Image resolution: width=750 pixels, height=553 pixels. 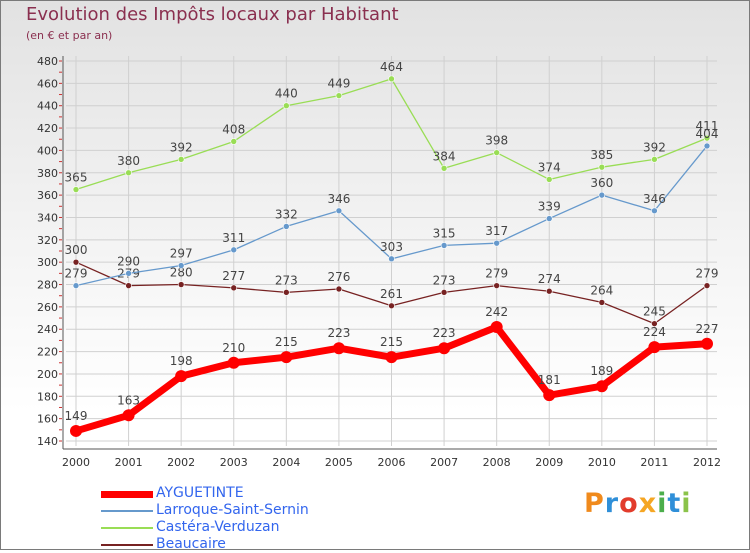 What do you see at coordinates (496, 312) in the screenshot?
I see `data-label: 242` at bounding box center [496, 312].